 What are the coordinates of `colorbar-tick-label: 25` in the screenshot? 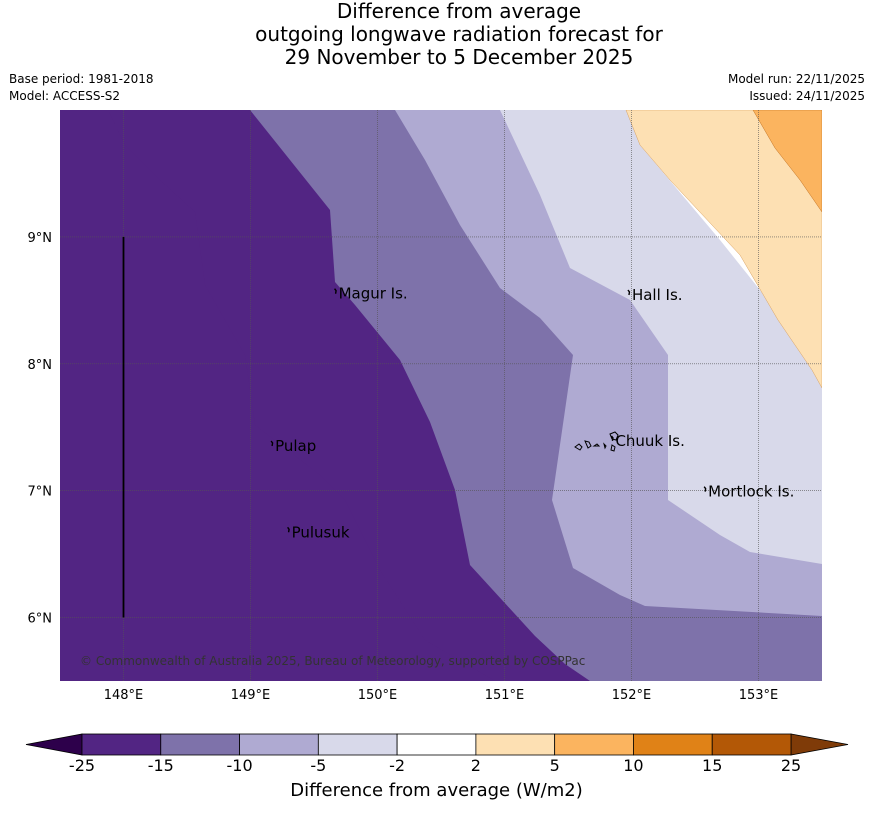 It's located at (791, 765).